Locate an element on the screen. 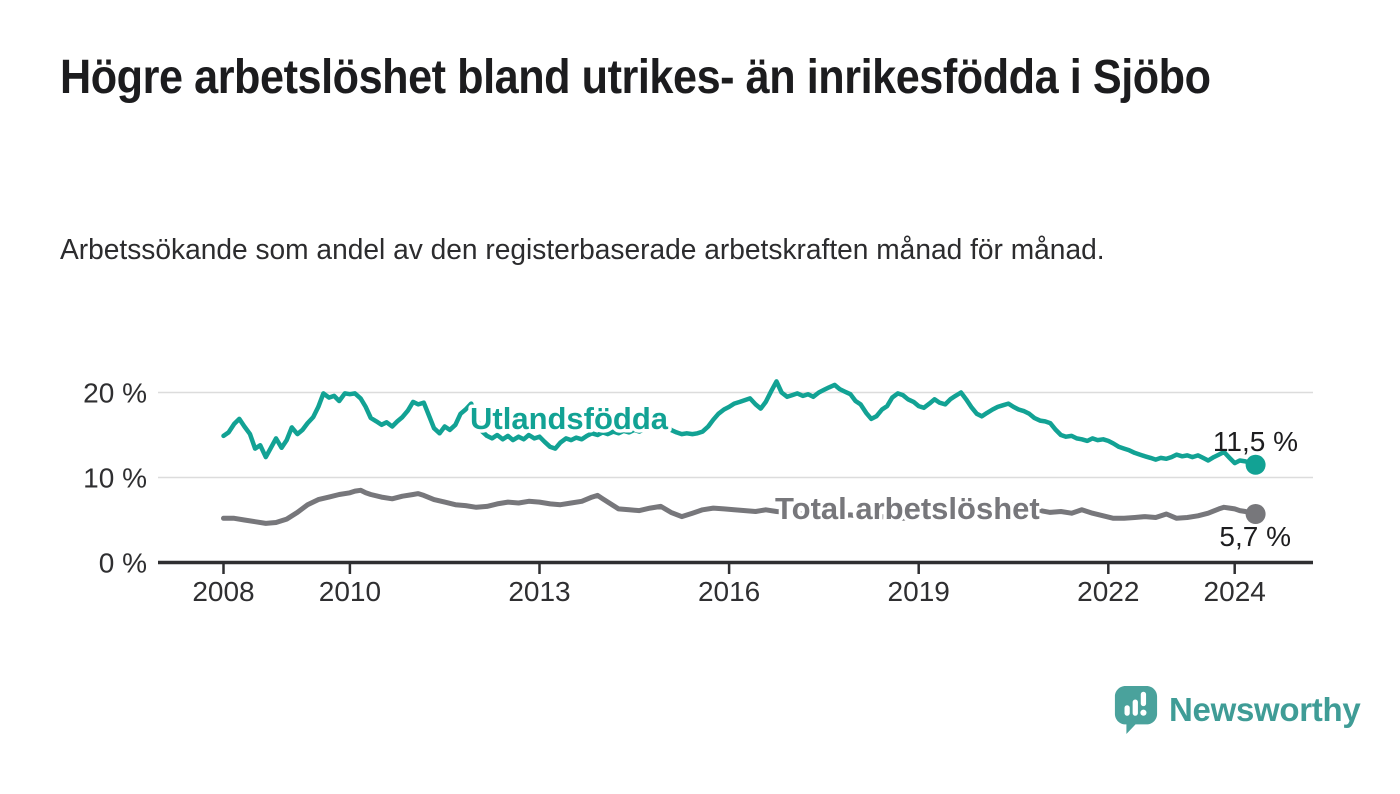 The height and width of the screenshot is (794, 1400). x-axis-label: 2024 is located at coordinates (1235, 591).